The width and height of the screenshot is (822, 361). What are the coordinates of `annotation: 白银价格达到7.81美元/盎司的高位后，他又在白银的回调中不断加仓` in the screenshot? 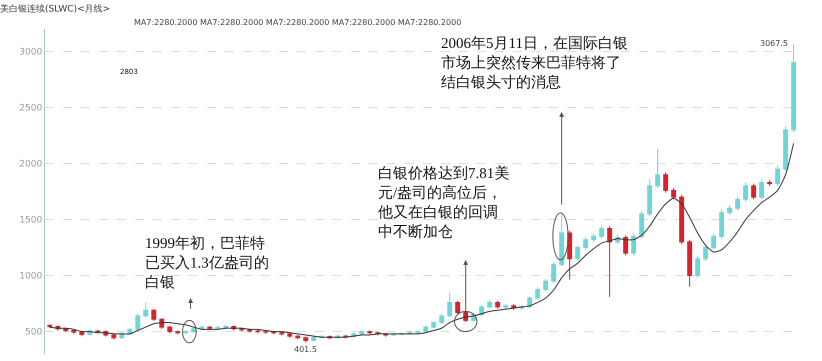 It's located at (444, 202).